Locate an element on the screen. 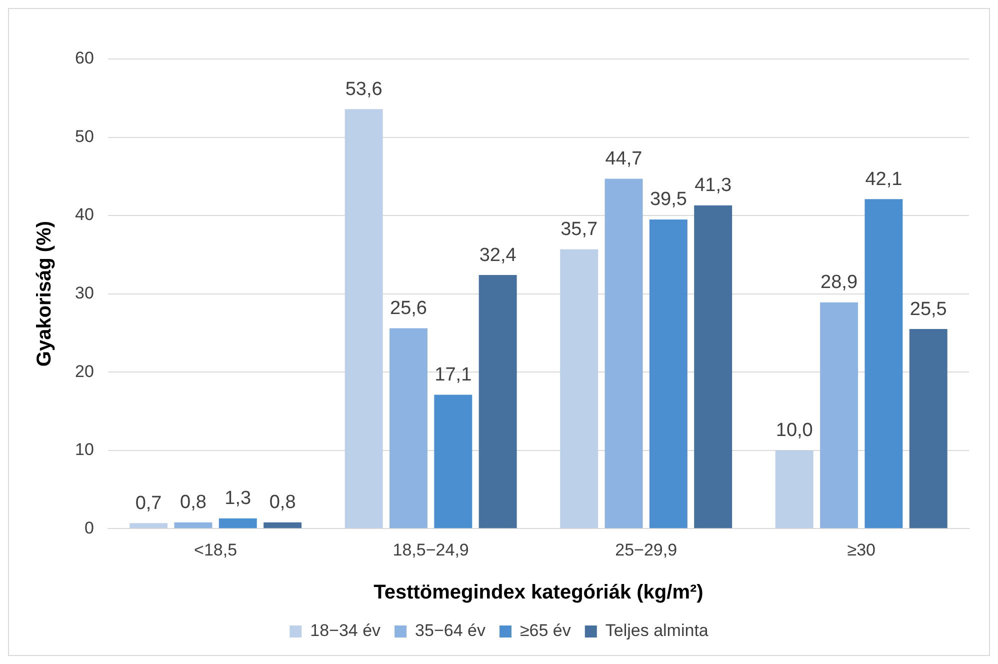 The width and height of the screenshot is (998, 664). x-tick-label: <18,5 is located at coordinates (216, 550).